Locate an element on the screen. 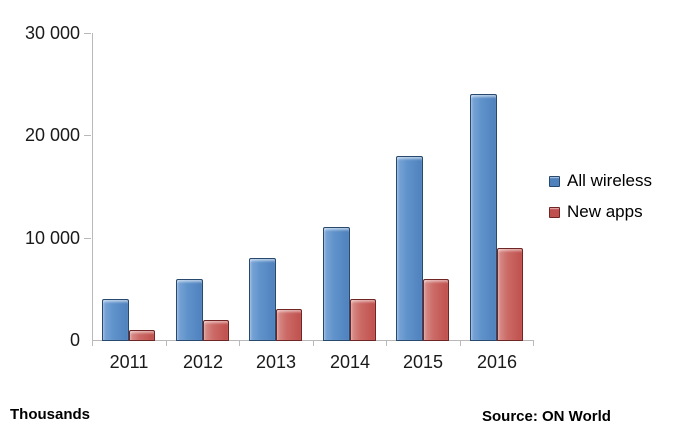 The width and height of the screenshot is (673, 439). bar-all-wireless-2013 is located at coordinates (262, 299).